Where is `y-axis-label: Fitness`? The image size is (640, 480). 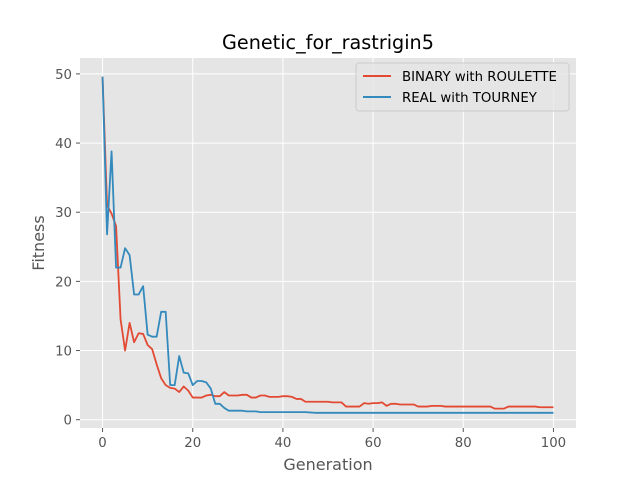
y-axis-label: Fitness is located at coordinates (38, 242).